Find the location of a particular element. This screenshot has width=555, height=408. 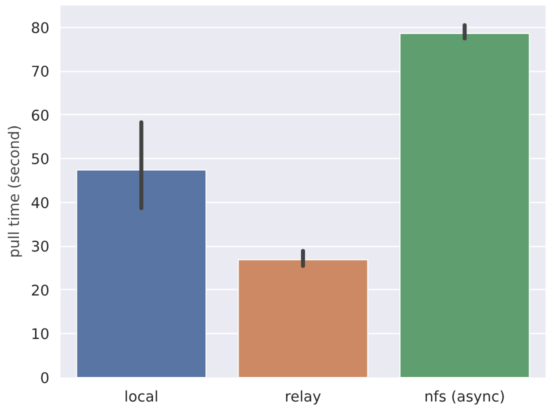

x-tick-label: relay is located at coordinates (303, 397).